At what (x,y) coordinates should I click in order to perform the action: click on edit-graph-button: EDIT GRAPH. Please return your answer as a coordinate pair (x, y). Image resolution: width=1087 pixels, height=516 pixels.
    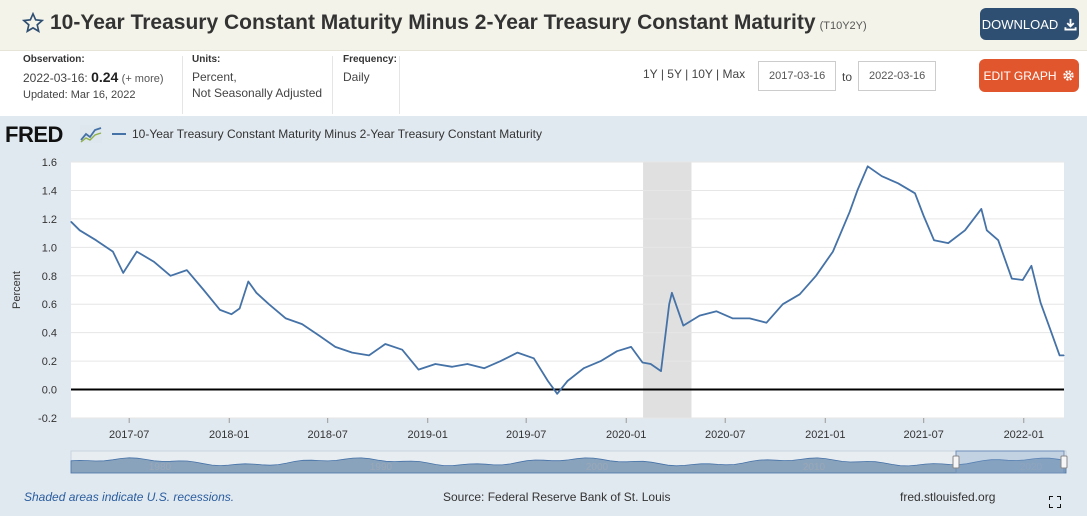
    Looking at the image, I should click on (1029, 75).